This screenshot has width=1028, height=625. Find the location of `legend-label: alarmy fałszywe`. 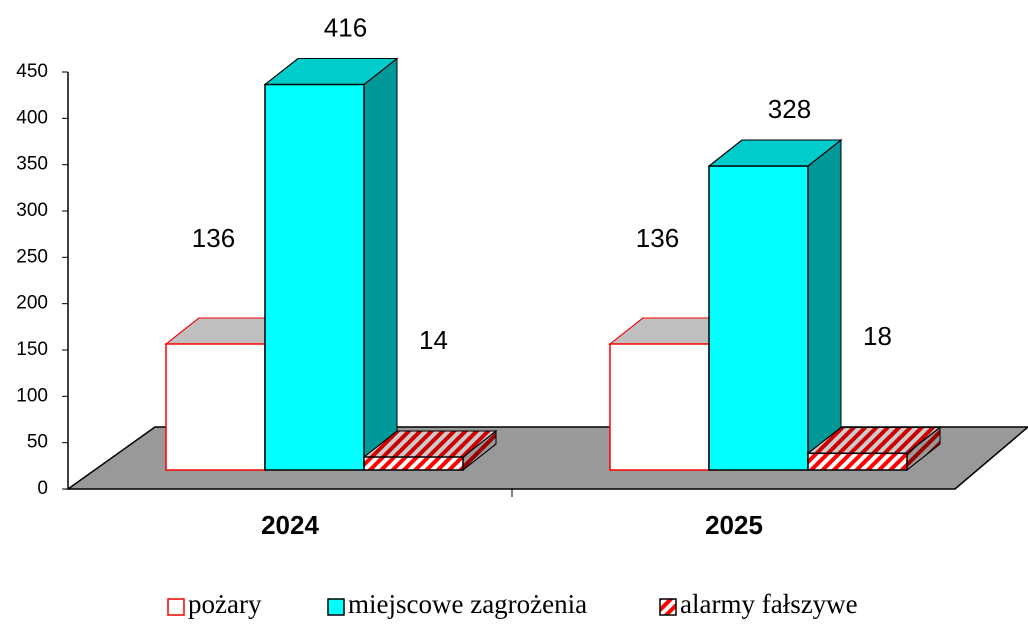

legend-label: alarmy fałszywe is located at coordinates (769, 604).